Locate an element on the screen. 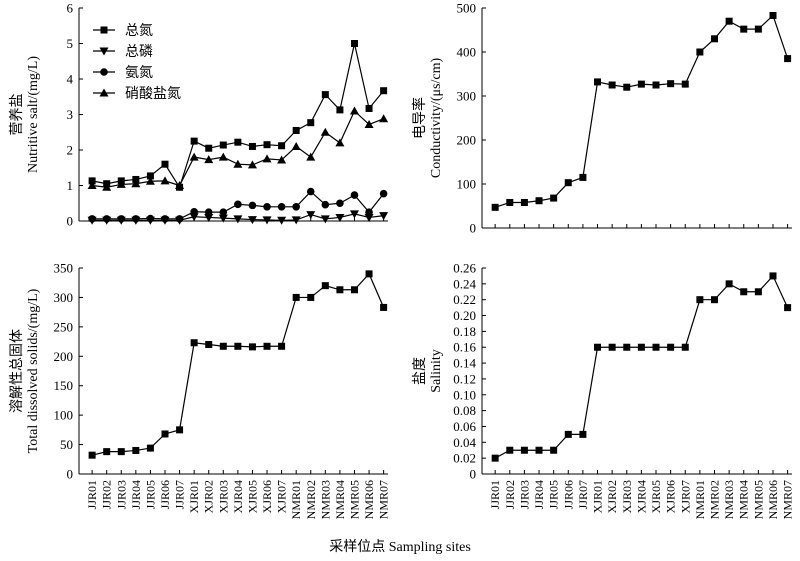 The width and height of the screenshot is (800, 561). x-tick-label: XJR02 is located at coordinates (612, 496).